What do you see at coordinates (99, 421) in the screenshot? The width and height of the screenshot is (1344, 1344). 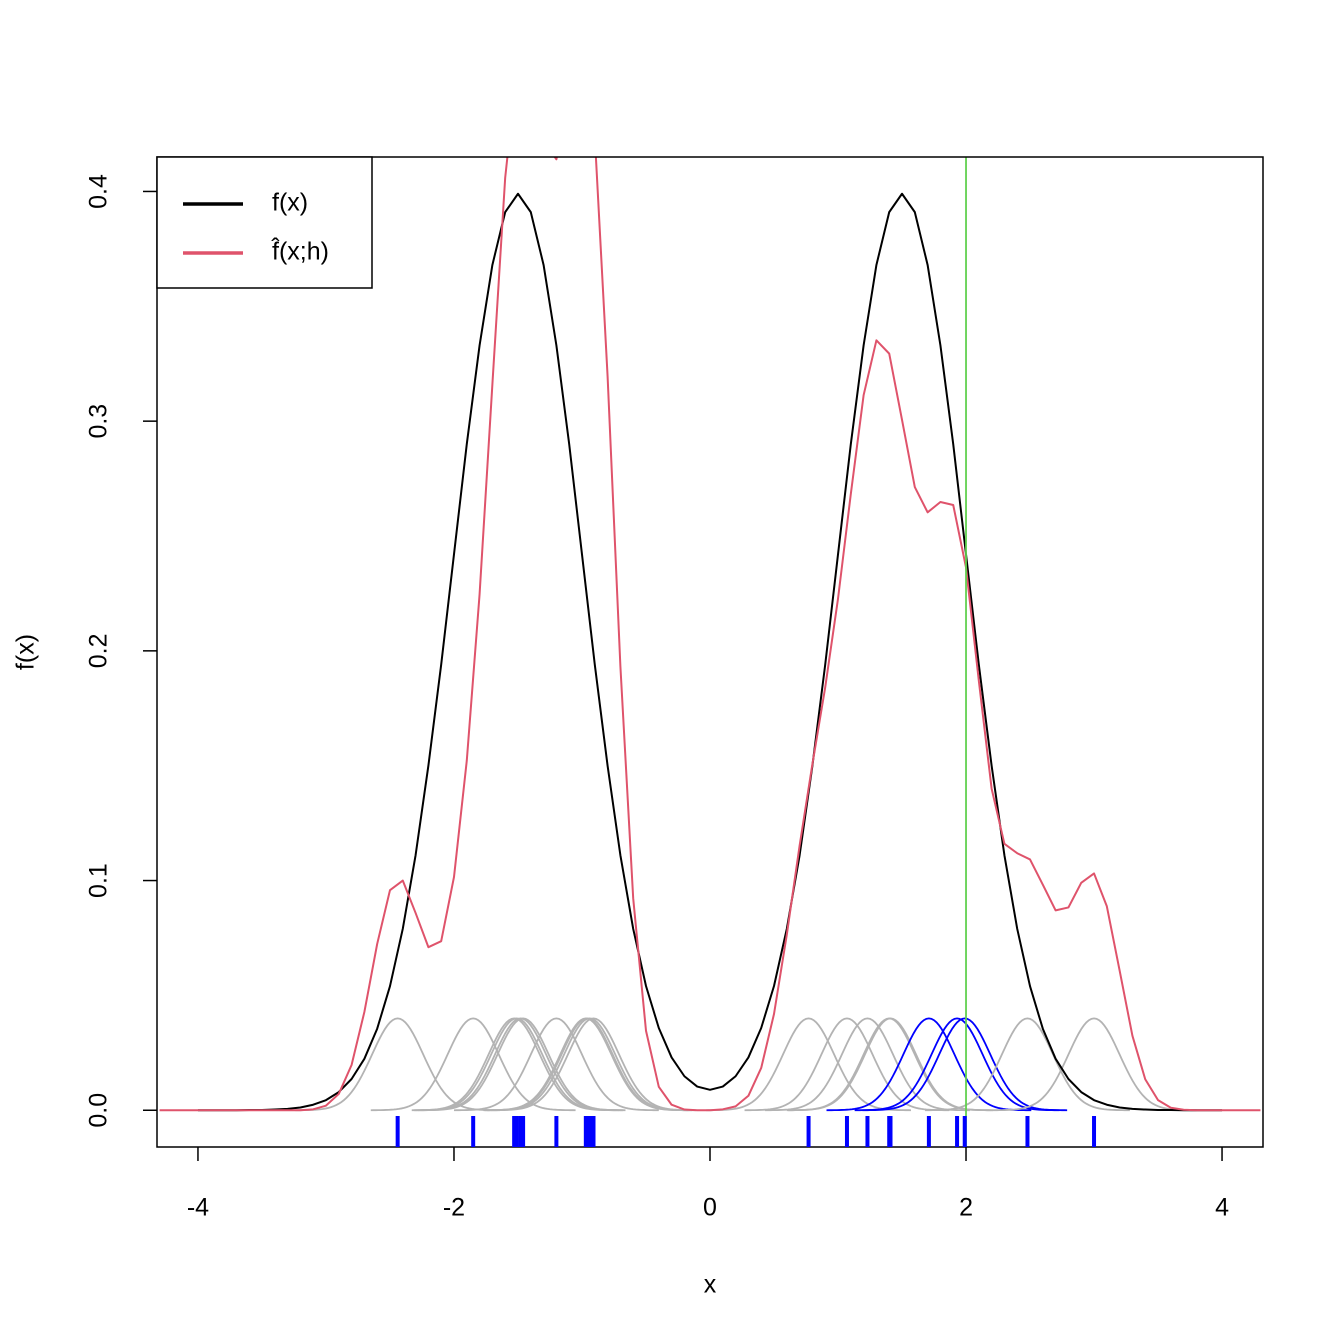 I see `y-tick-label: 0.3` at bounding box center [99, 421].